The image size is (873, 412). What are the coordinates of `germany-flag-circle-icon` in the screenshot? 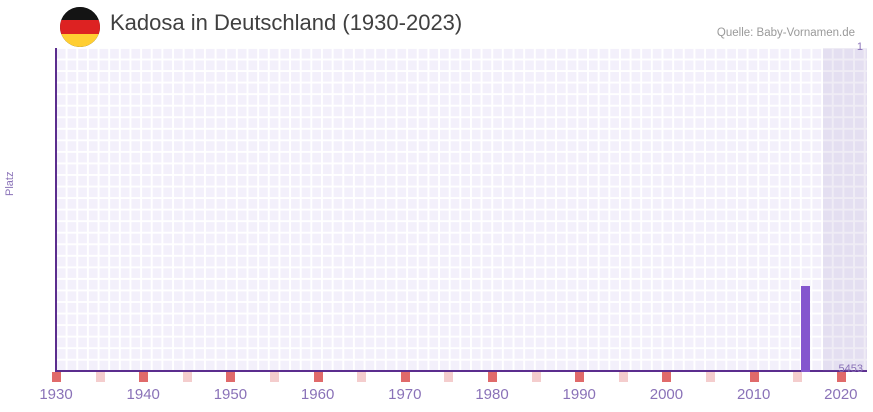 It's located at (80, 27).